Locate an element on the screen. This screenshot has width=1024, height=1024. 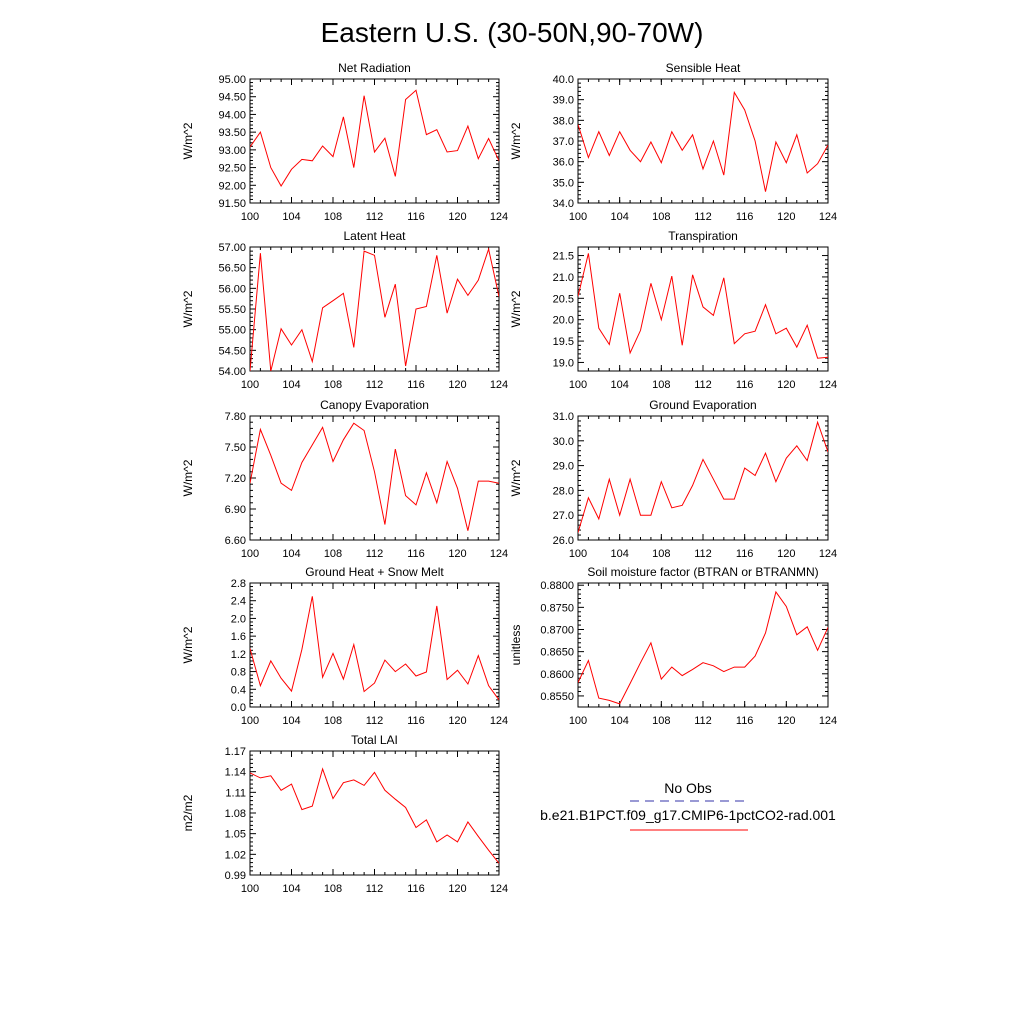
y-tick-label: 36.0 is located at coordinates (563, 163).